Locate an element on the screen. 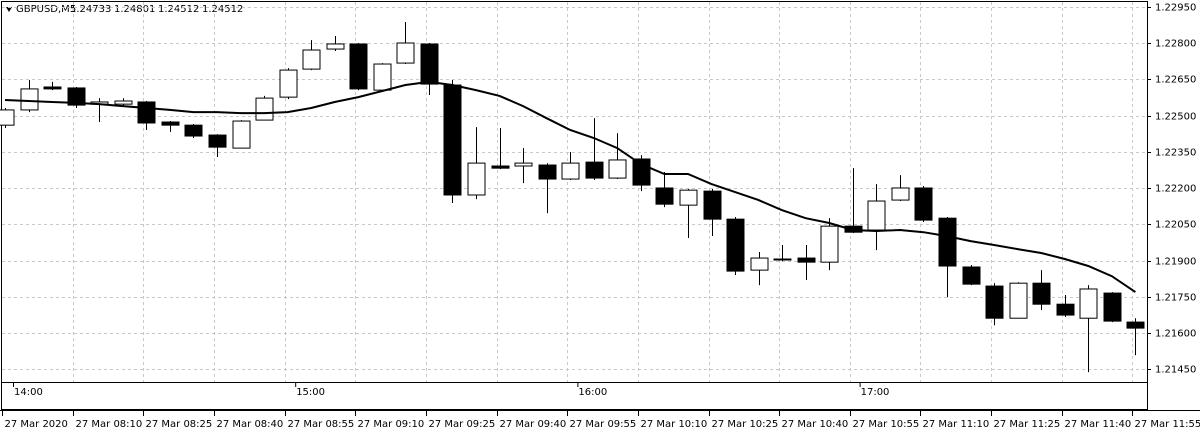 Image resolution: width=1200 pixels, height=432 pixels. x-tick-label: 27 Mar 08:40 is located at coordinates (250, 424).